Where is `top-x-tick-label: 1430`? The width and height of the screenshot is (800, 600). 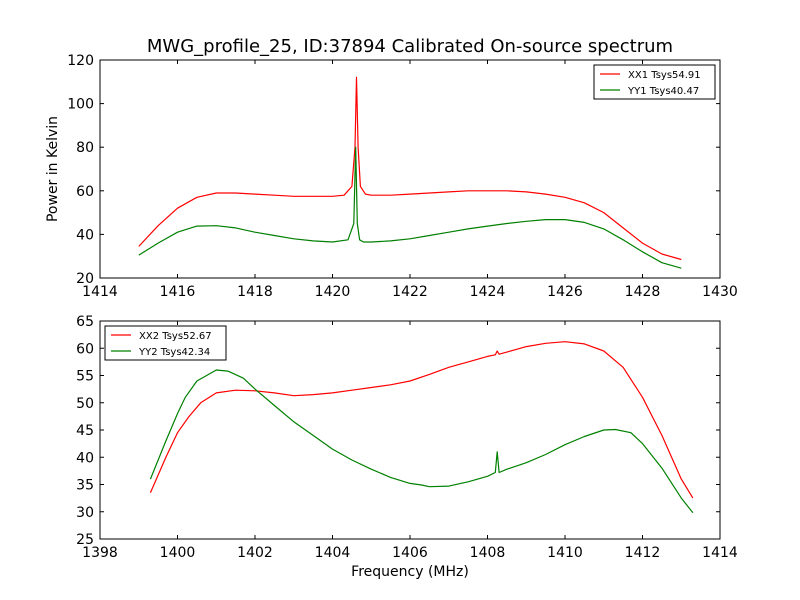 top-x-tick-label: 1430 is located at coordinates (720, 292).